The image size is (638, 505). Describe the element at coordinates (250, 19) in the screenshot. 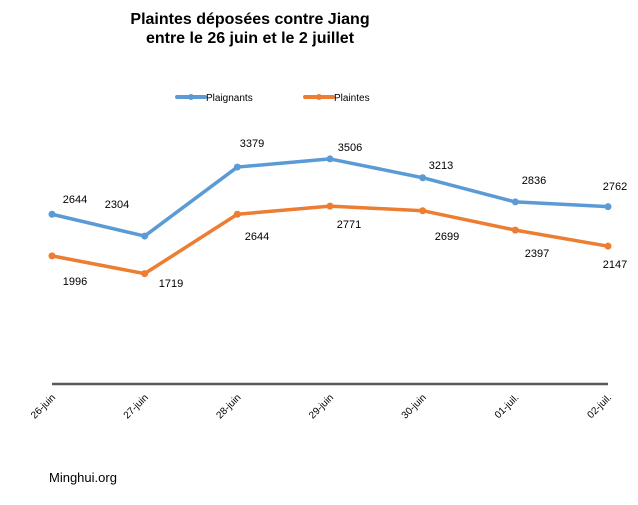

I see `title-line-1: Plaintes déposées contre Jiang` at that location.